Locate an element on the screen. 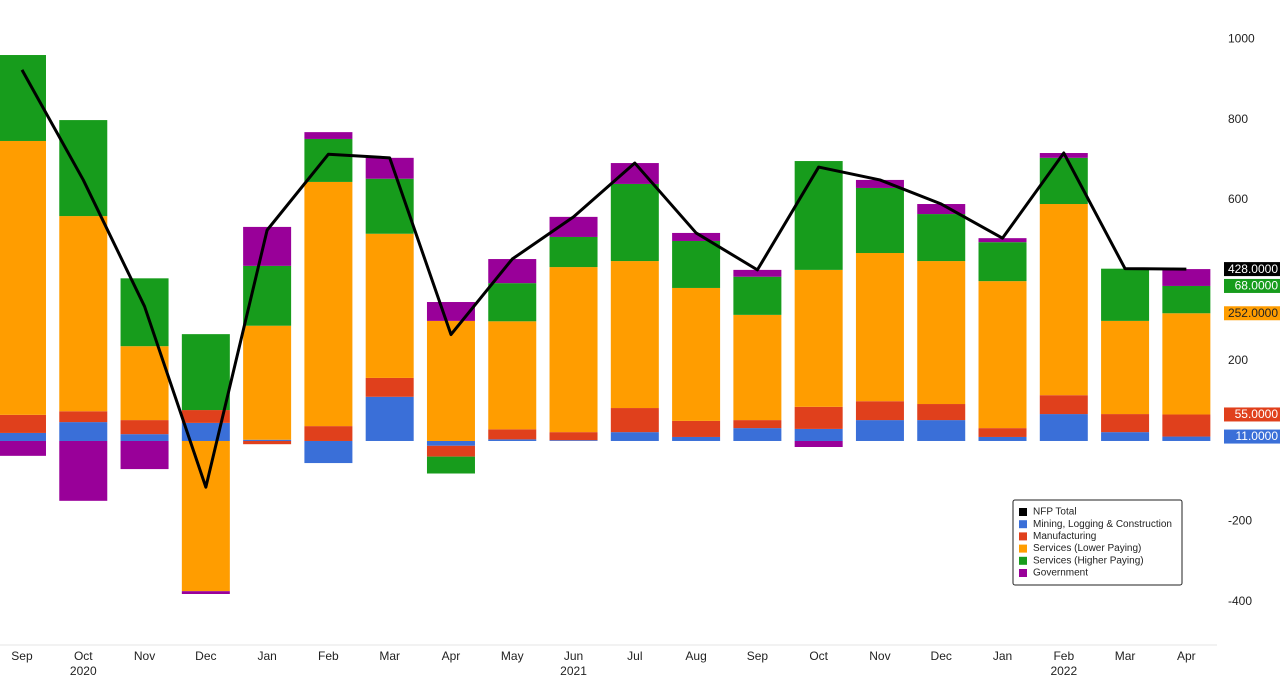  y-tick-label: 600 is located at coordinates (1238, 199).